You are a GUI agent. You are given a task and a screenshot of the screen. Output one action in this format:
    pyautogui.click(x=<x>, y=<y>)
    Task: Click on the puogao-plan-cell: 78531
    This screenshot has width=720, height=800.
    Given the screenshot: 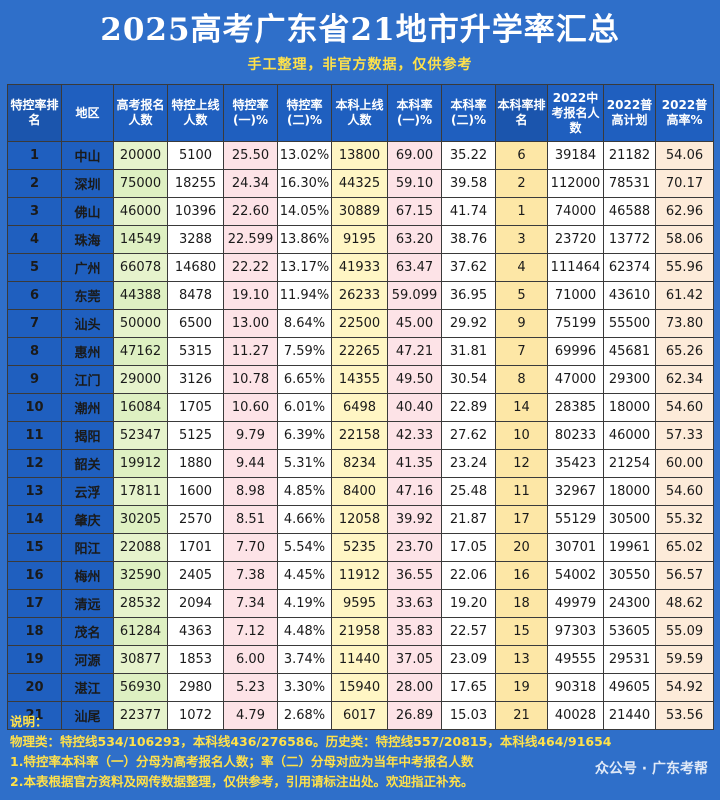 What is the action you would take?
    pyautogui.click(x=629, y=183)
    